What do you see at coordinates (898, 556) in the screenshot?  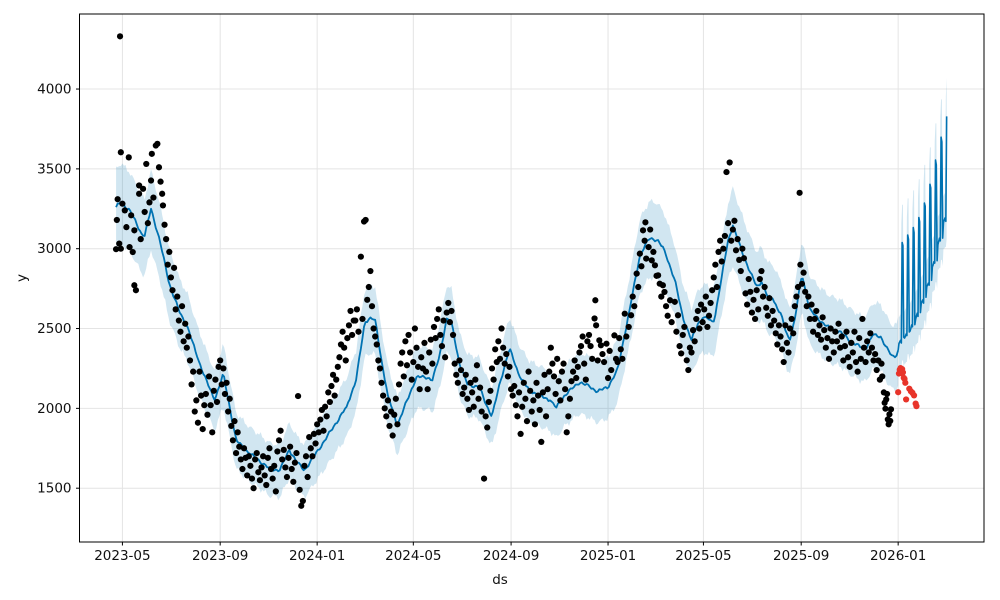 I see `x-tick-label: 2026-01` at bounding box center [898, 556].